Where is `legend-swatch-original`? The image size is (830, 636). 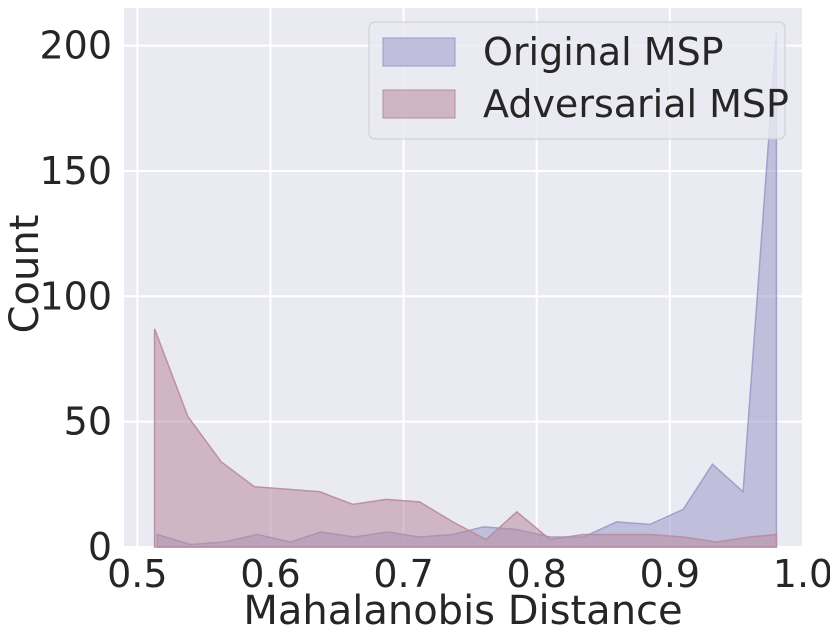
legend-swatch-original is located at coordinates (419, 52).